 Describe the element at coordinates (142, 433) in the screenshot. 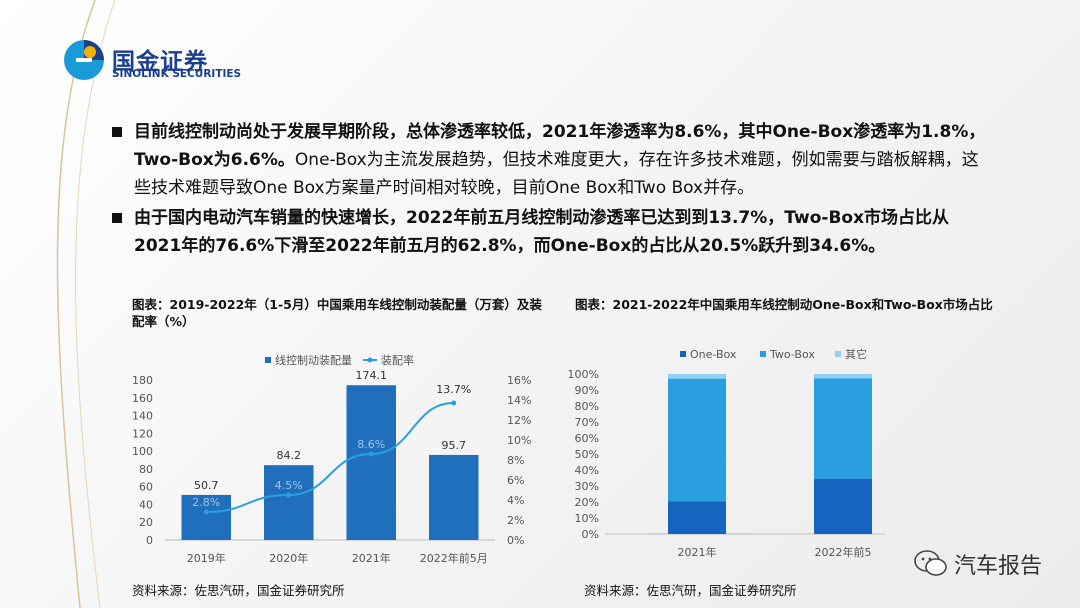

I see `y-tick-left-label: 120` at that location.